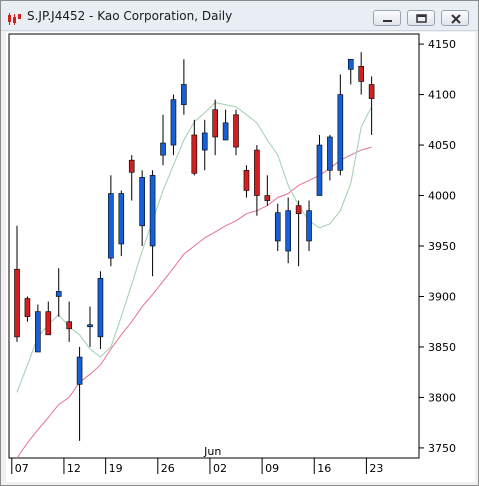 The height and width of the screenshot is (486, 479). What do you see at coordinates (130, 16) in the screenshot?
I see `window-title: S.JP.J4452 - Kao Corporation, Daily` at bounding box center [130, 16].